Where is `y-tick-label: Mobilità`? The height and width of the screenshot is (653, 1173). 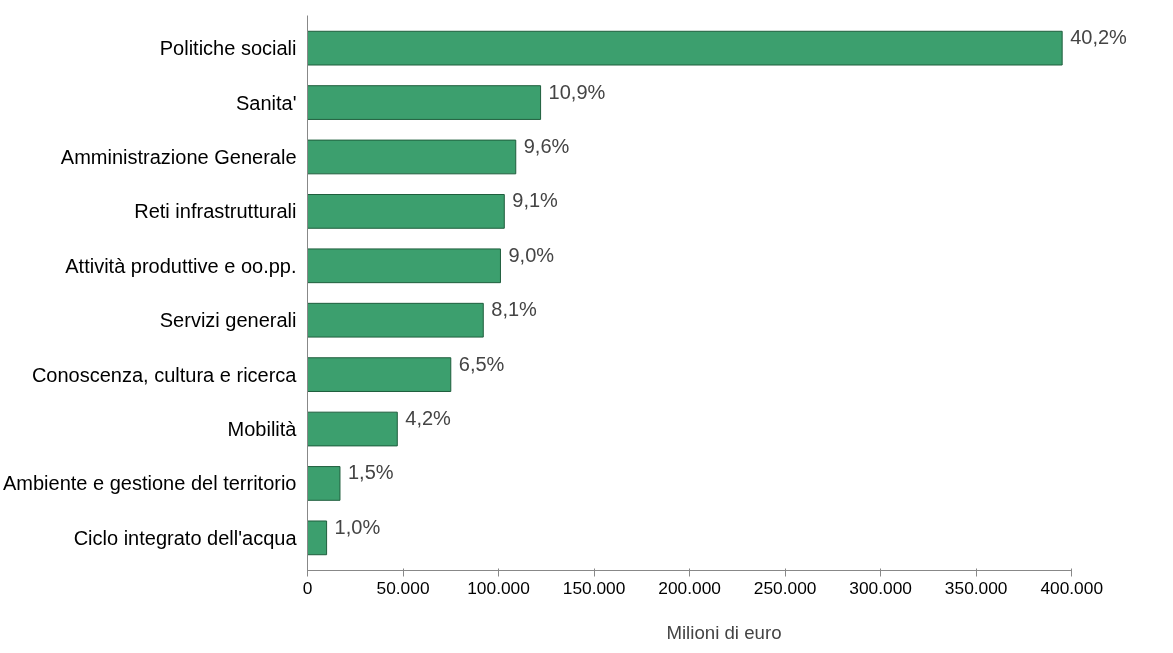
y-tick-label: Mobilità is located at coordinates (262, 429).